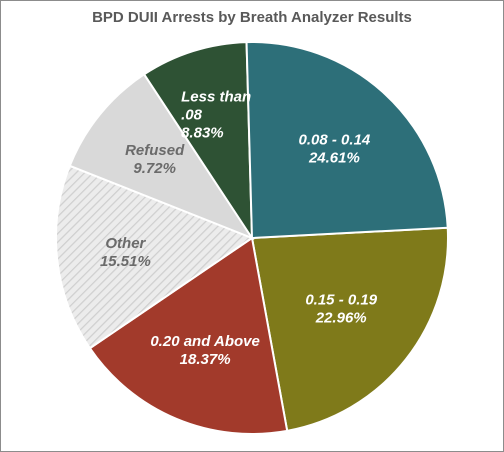 Image resolution: width=504 pixels, height=452 pixels. What do you see at coordinates (125, 243) in the screenshot?
I see `slice-label-line: Other` at bounding box center [125, 243].